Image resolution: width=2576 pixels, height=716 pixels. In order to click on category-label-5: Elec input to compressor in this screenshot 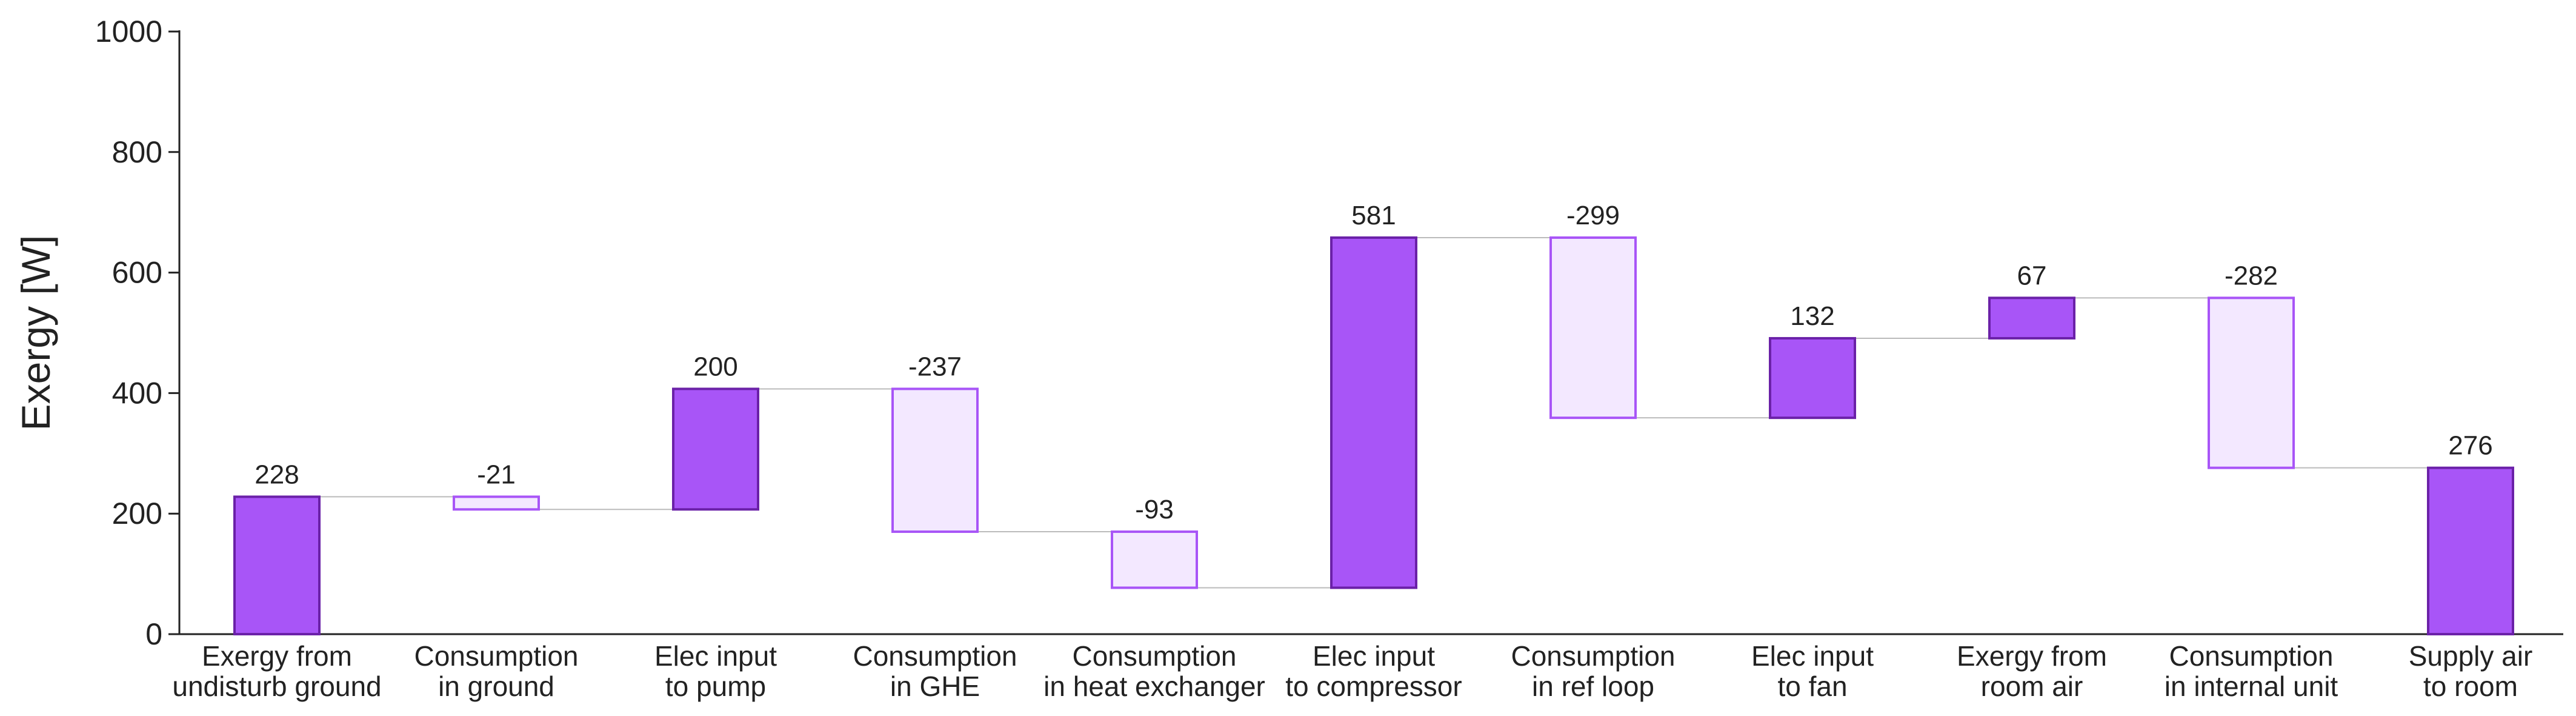, I will do `click(1373, 671)`.